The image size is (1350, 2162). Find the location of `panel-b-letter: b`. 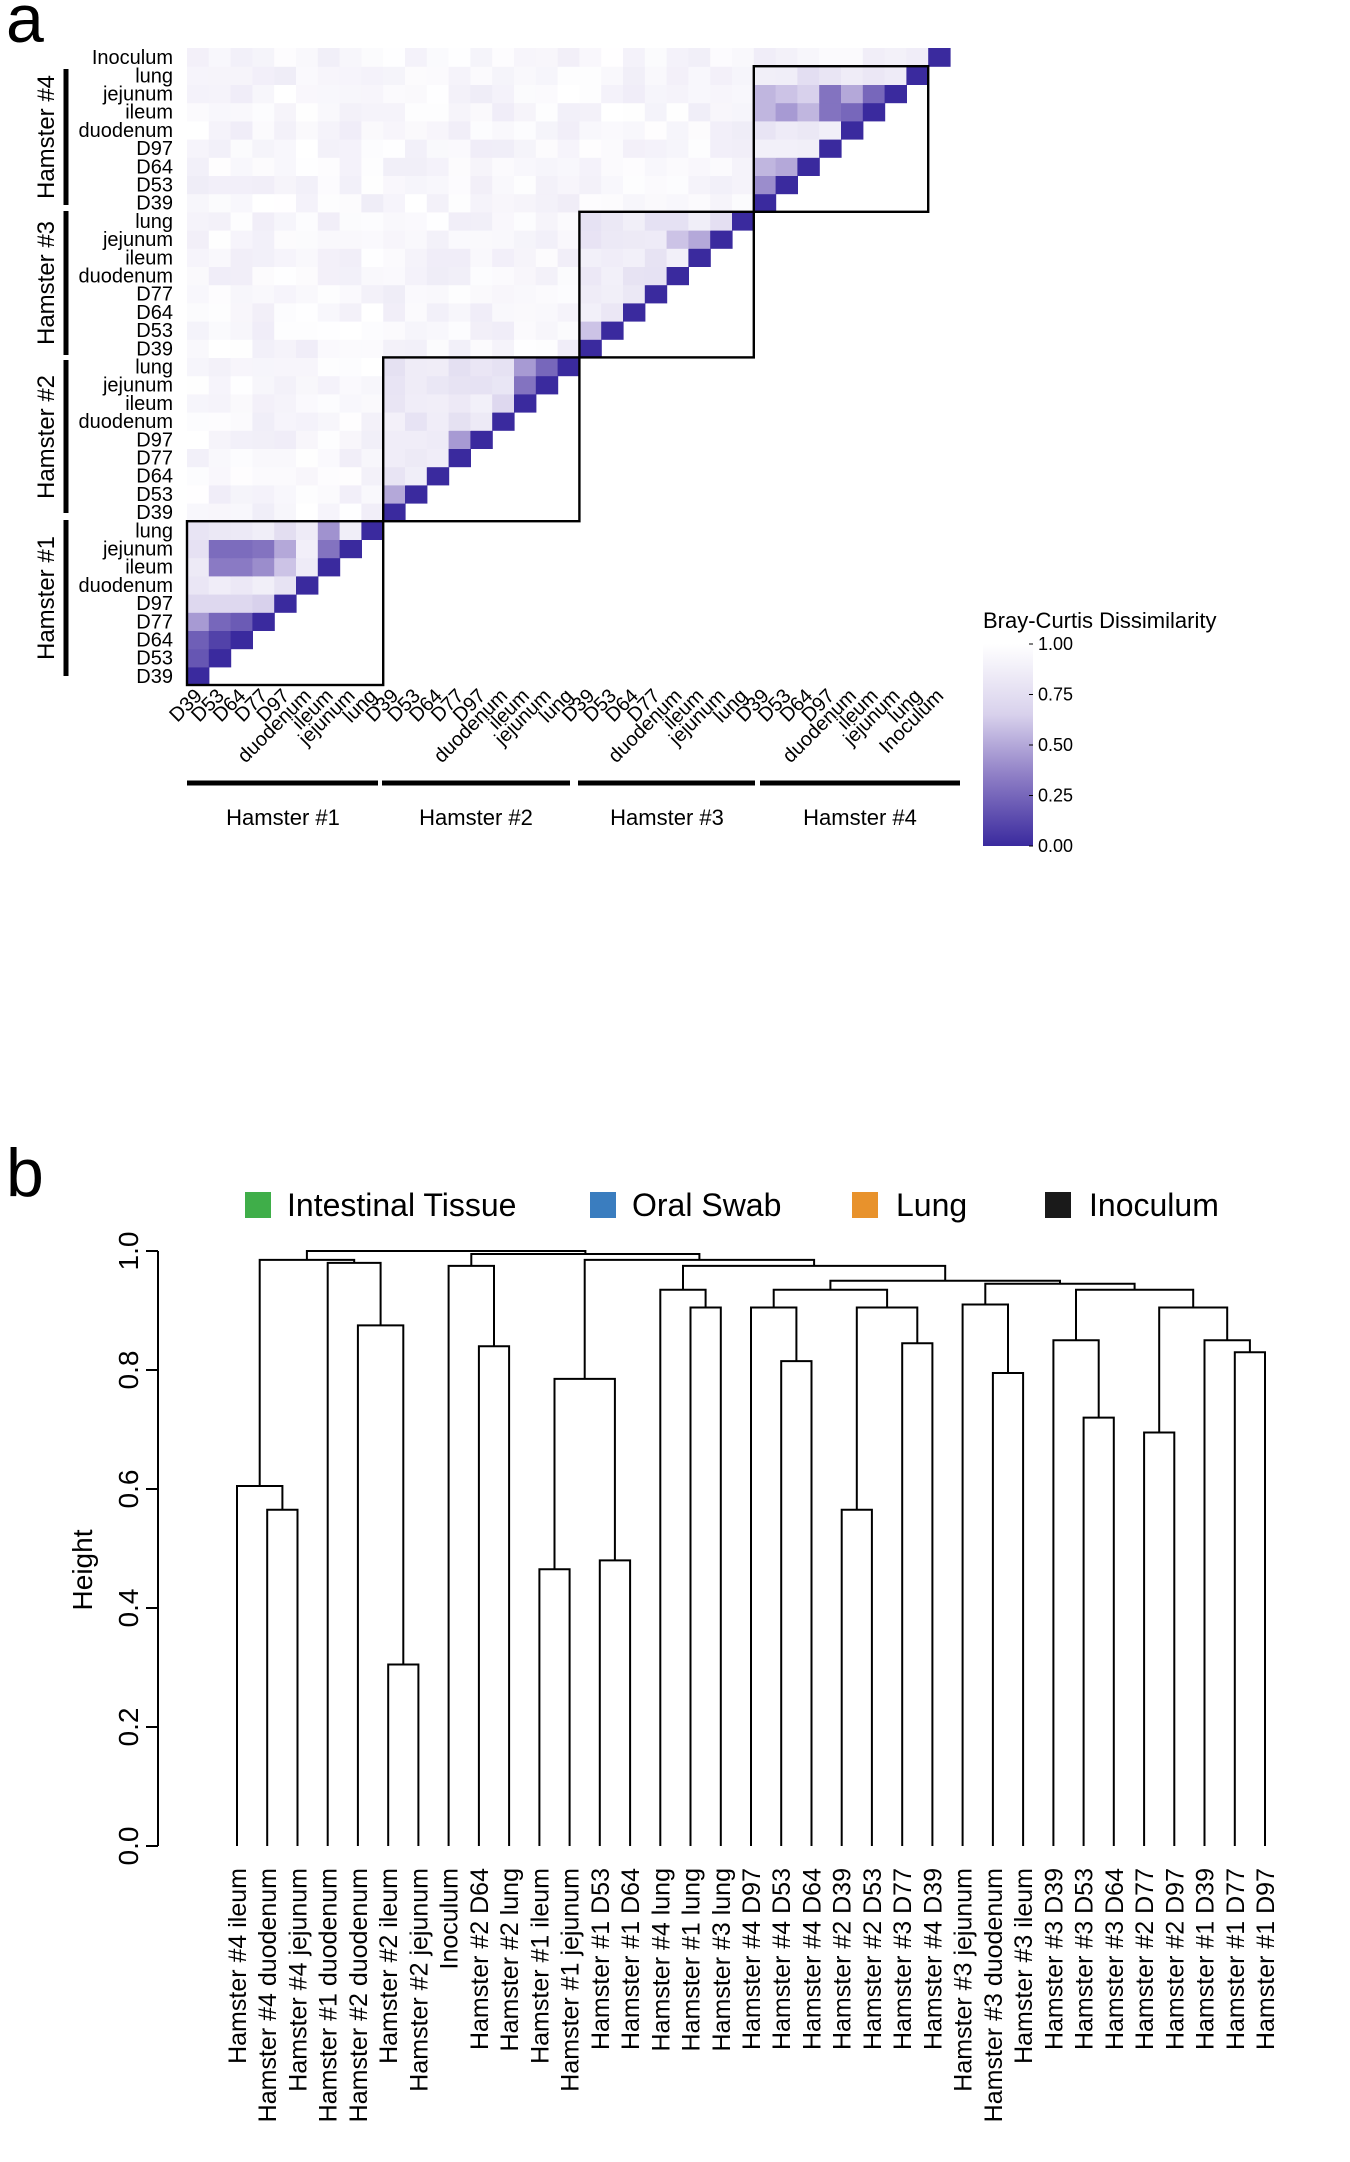

panel-b-letter: b is located at coordinates (25, 1173).